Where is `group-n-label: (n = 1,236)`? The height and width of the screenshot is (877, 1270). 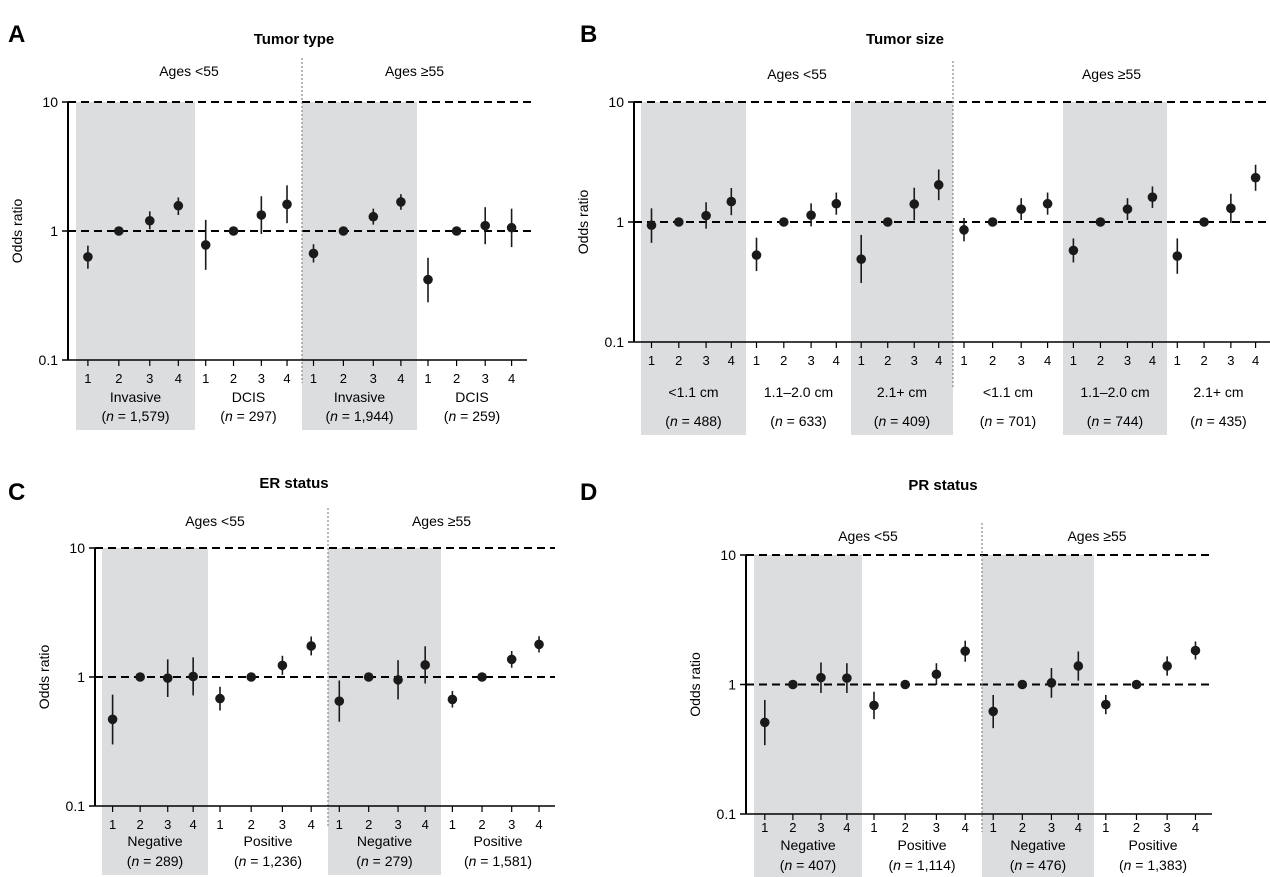
group-n-label: (n = 1,236) is located at coordinates (268, 861).